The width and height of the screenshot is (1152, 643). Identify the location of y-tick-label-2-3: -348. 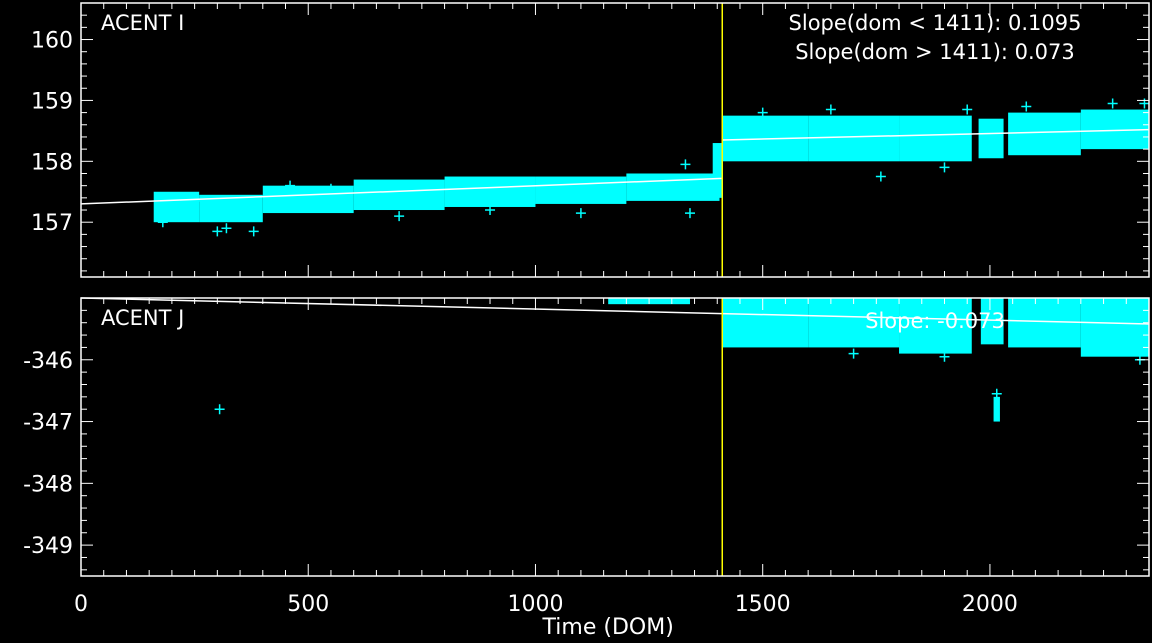
(48, 484).